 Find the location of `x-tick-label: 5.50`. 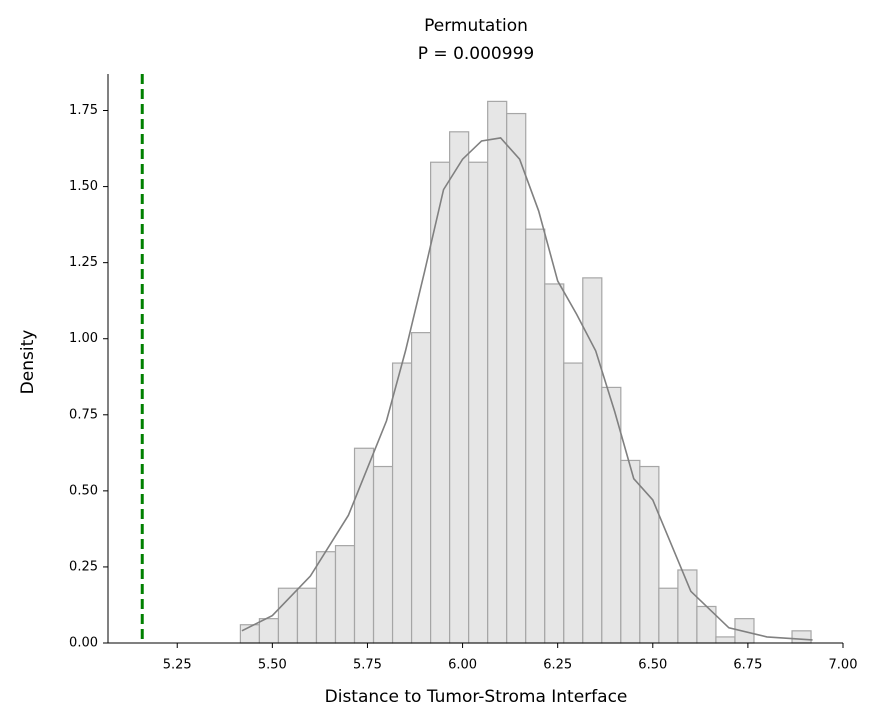

x-tick-label: 5.50 is located at coordinates (272, 665).